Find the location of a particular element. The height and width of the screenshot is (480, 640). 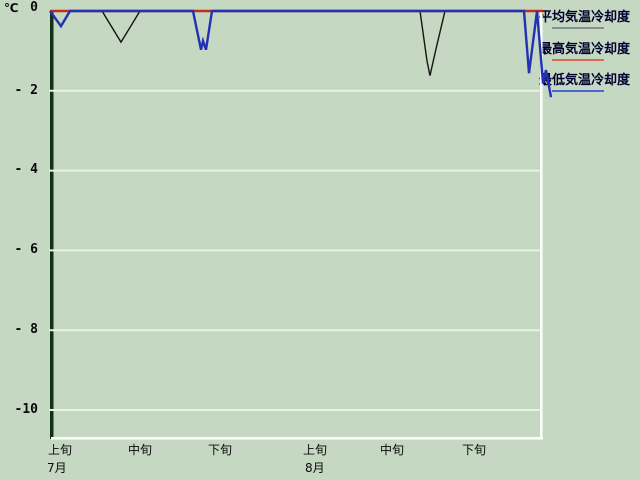

y-tick-label: -10 is located at coordinates (26, 409).